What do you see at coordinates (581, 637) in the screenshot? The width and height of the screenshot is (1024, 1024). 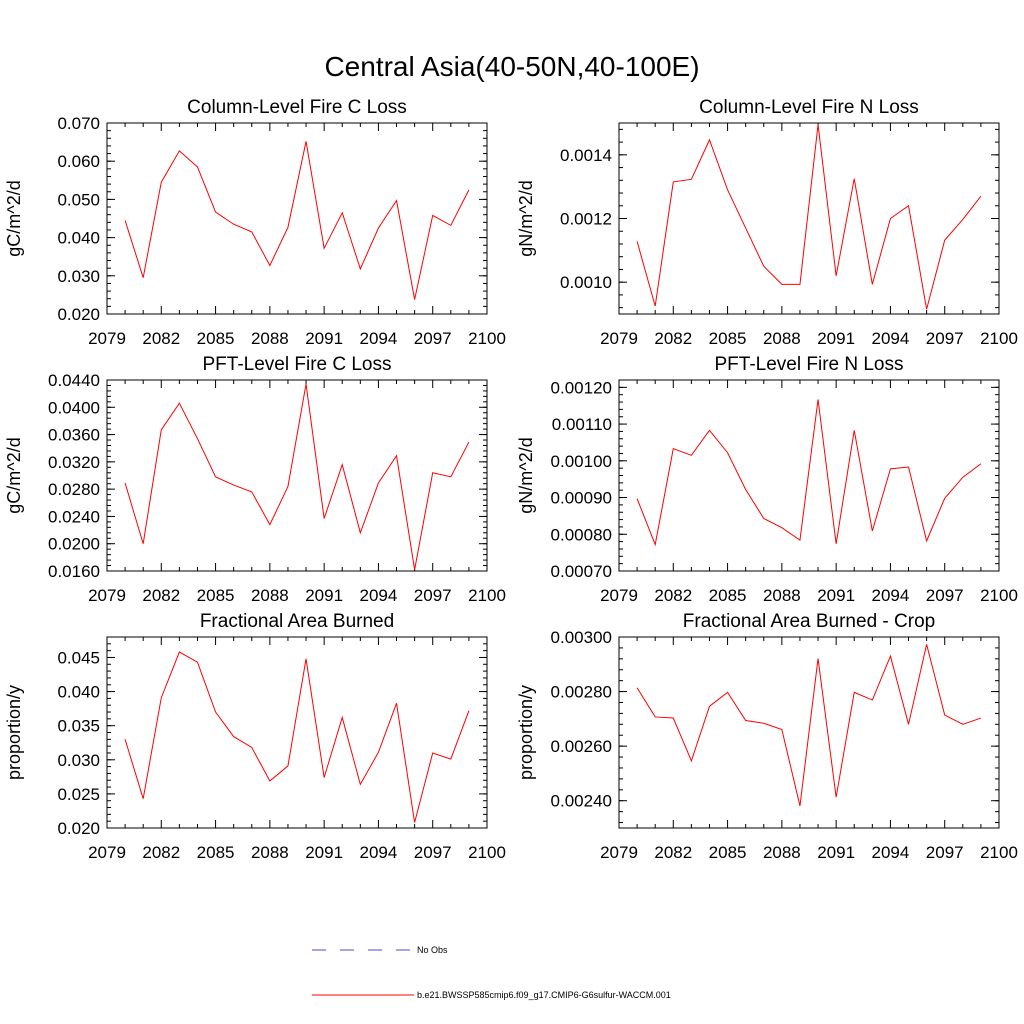 I see `y-tick-label: 0.00300` at bounding box center [581, 637].